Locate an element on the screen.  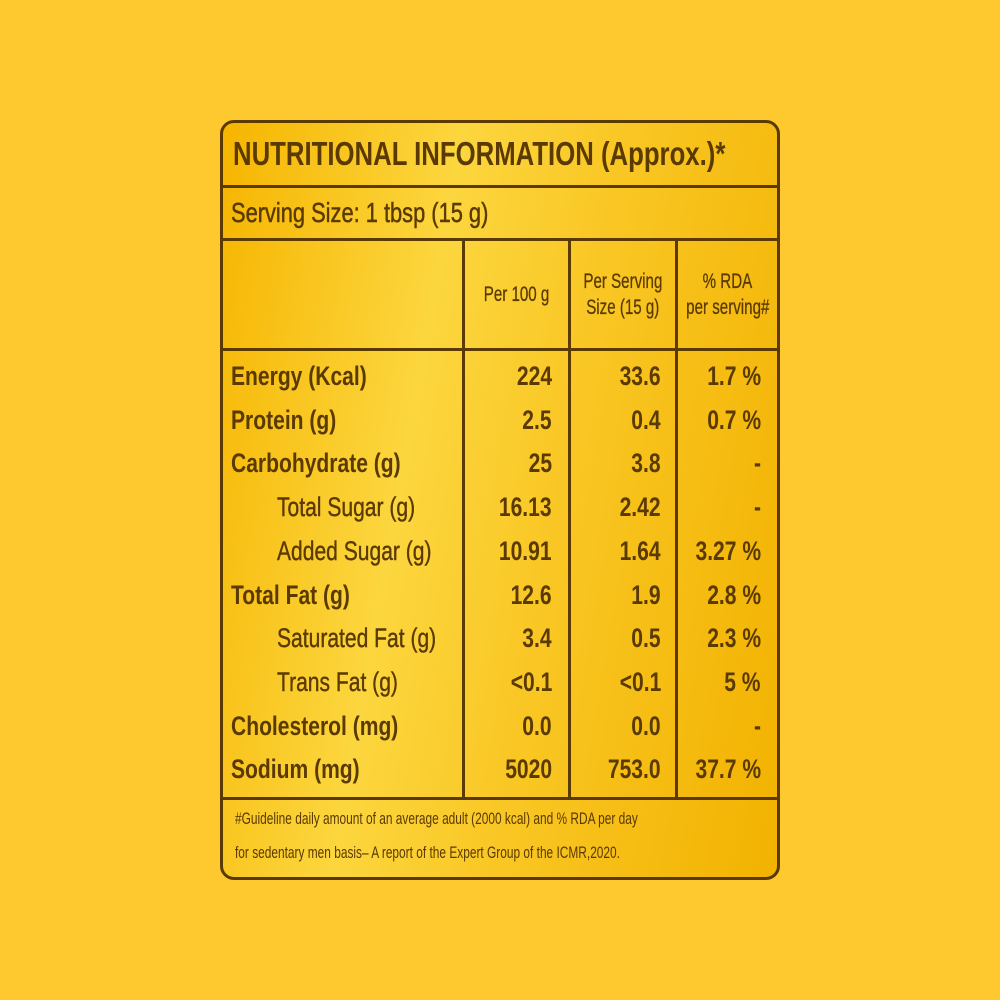
nutrient-name: Sodium (mg) is located at coordinates (313, 769).